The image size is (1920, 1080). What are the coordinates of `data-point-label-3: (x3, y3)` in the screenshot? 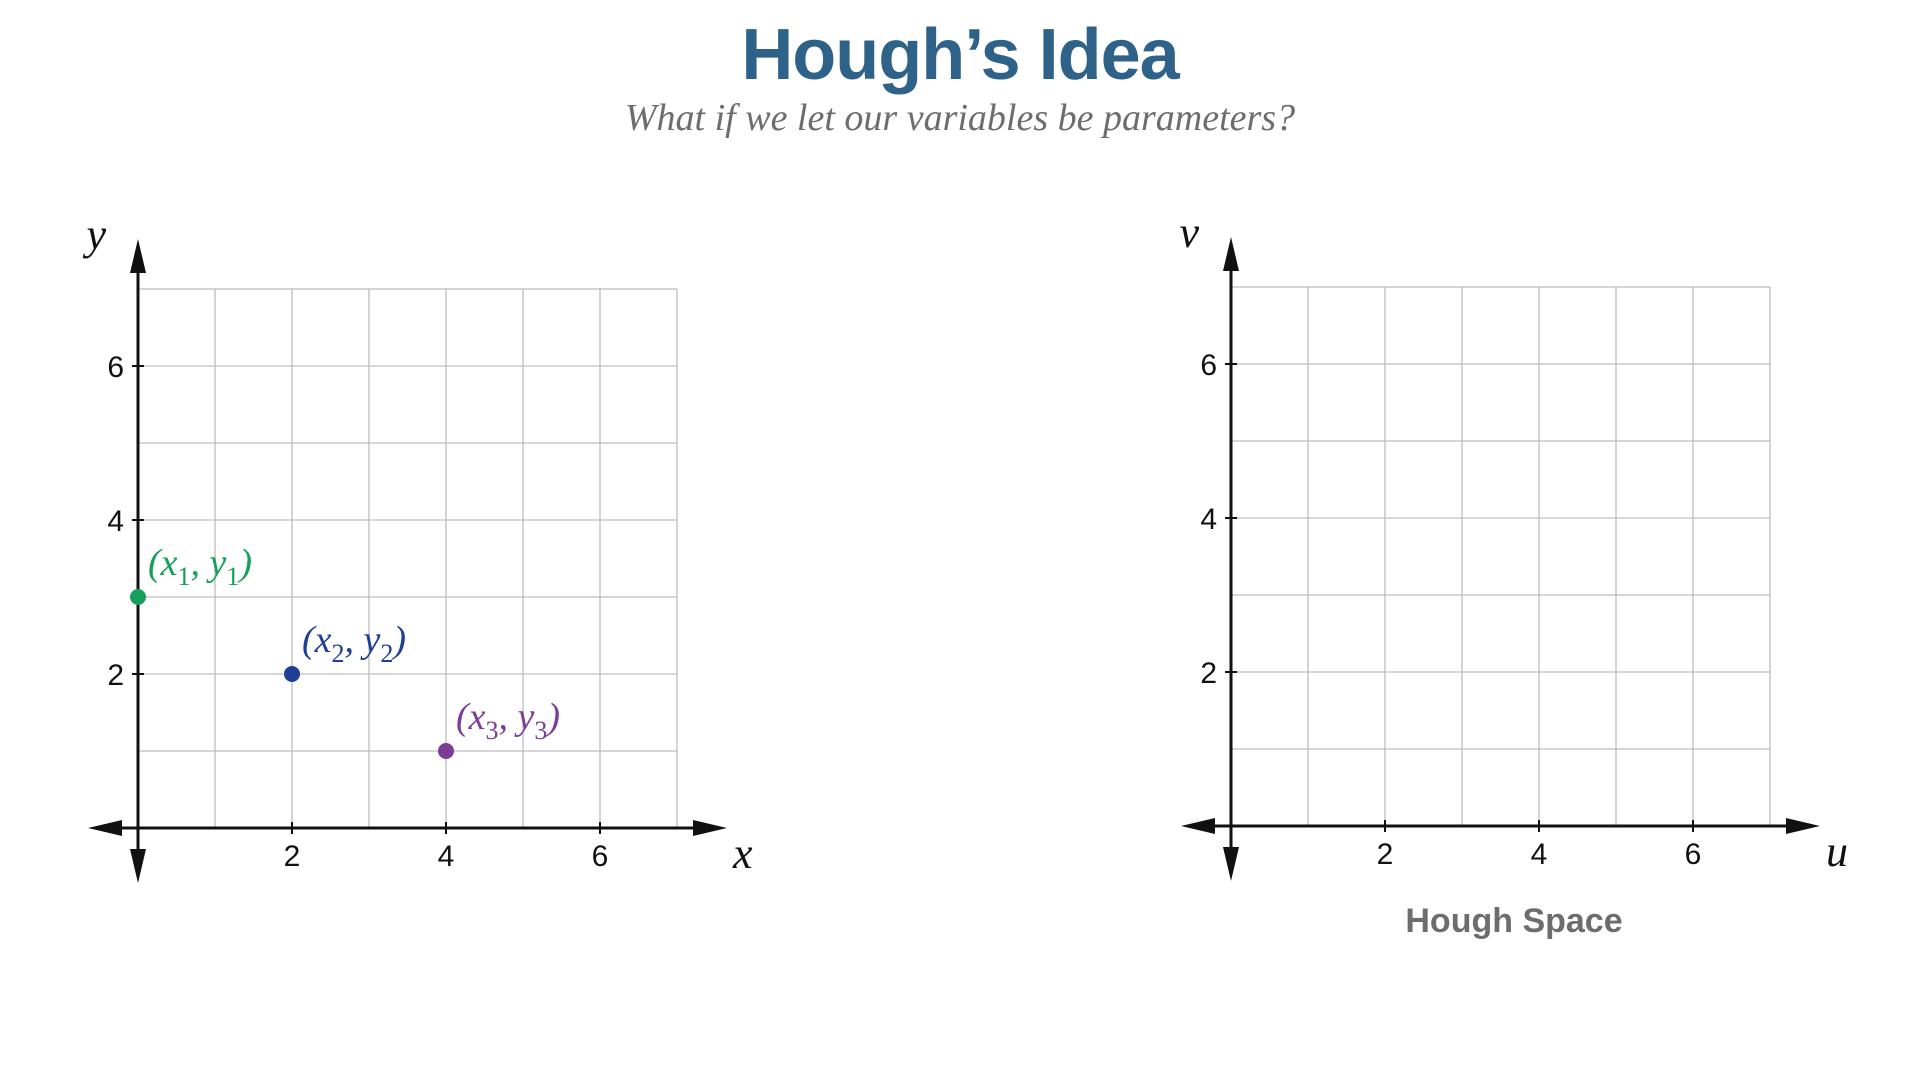 It's located at (508, 720).